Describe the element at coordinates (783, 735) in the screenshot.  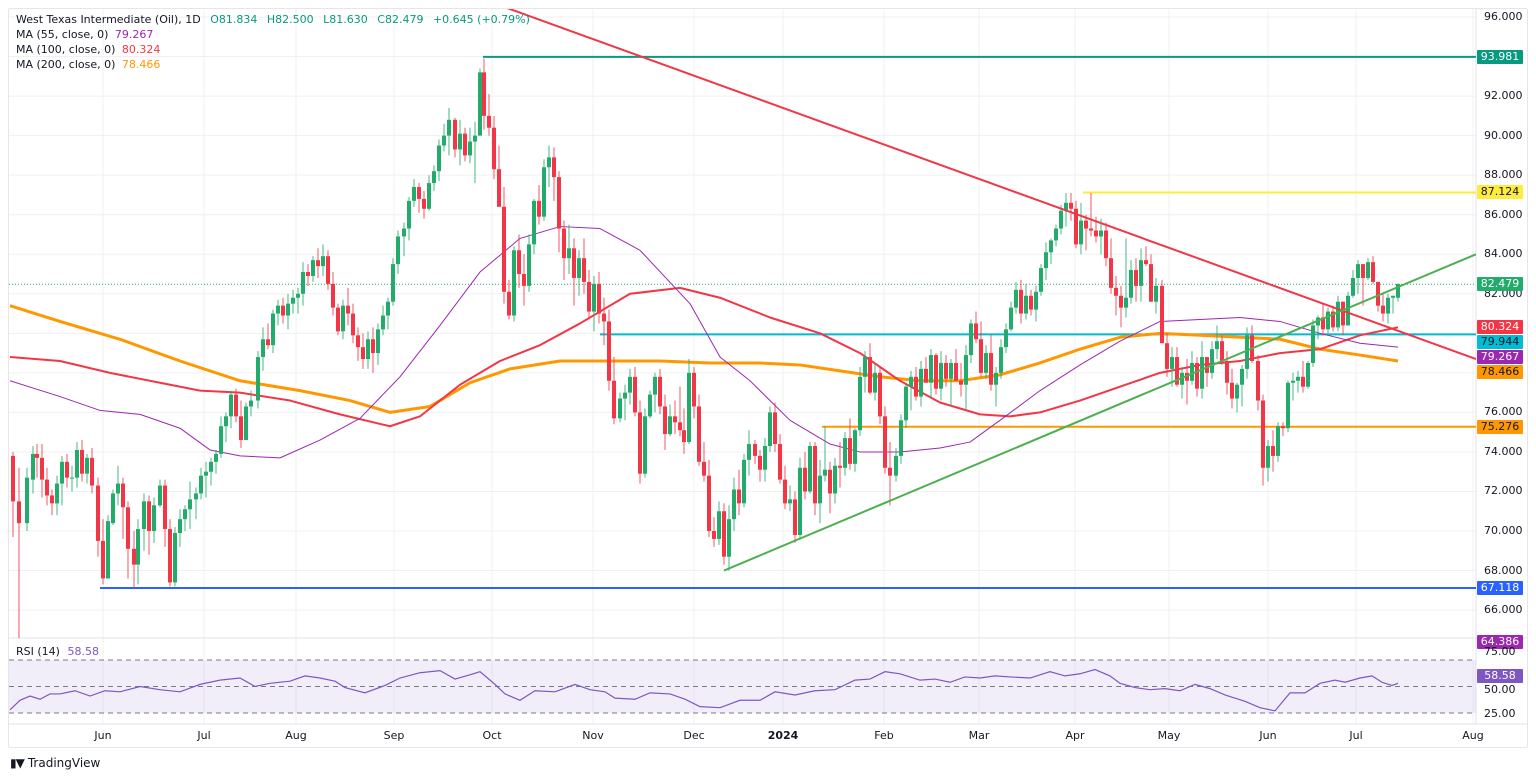
I see `time-axis-label: 2024` at that location.